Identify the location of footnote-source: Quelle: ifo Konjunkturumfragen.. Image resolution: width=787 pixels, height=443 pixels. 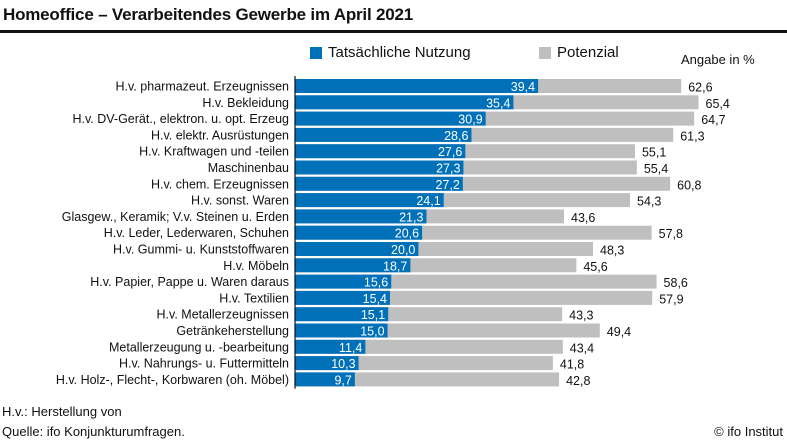
(93, 431).